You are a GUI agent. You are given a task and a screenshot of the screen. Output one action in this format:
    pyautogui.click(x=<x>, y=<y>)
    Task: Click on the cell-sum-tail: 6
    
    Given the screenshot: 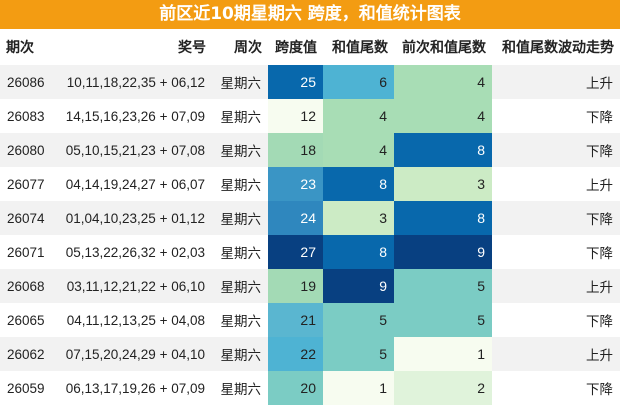 What is the action you would take?
    pyautogui.click(x=358, y=82)
    